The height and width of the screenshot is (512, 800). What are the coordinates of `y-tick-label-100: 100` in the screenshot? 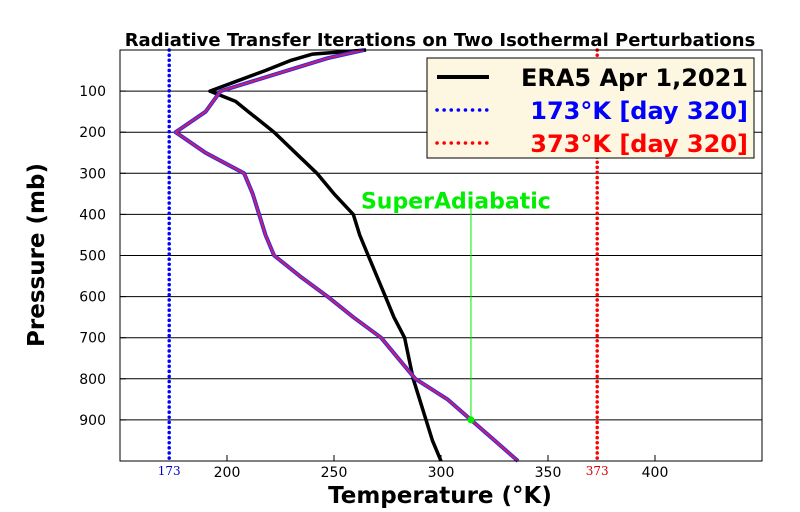 It's located at (92, 92).